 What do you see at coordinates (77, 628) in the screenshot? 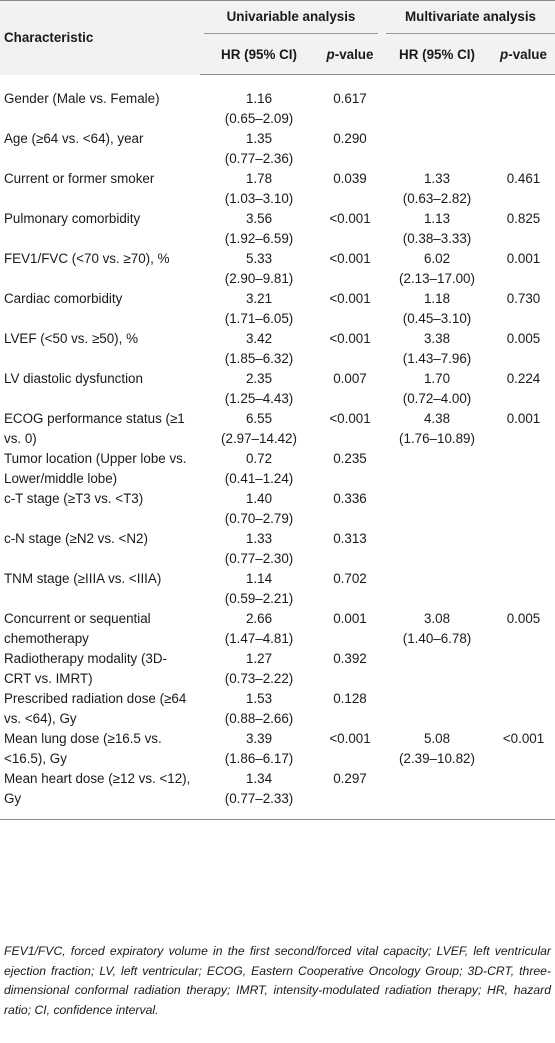
I see `row-characteristic: Concurrent or sequential chemotherapy` at bounding box center [77, 628].